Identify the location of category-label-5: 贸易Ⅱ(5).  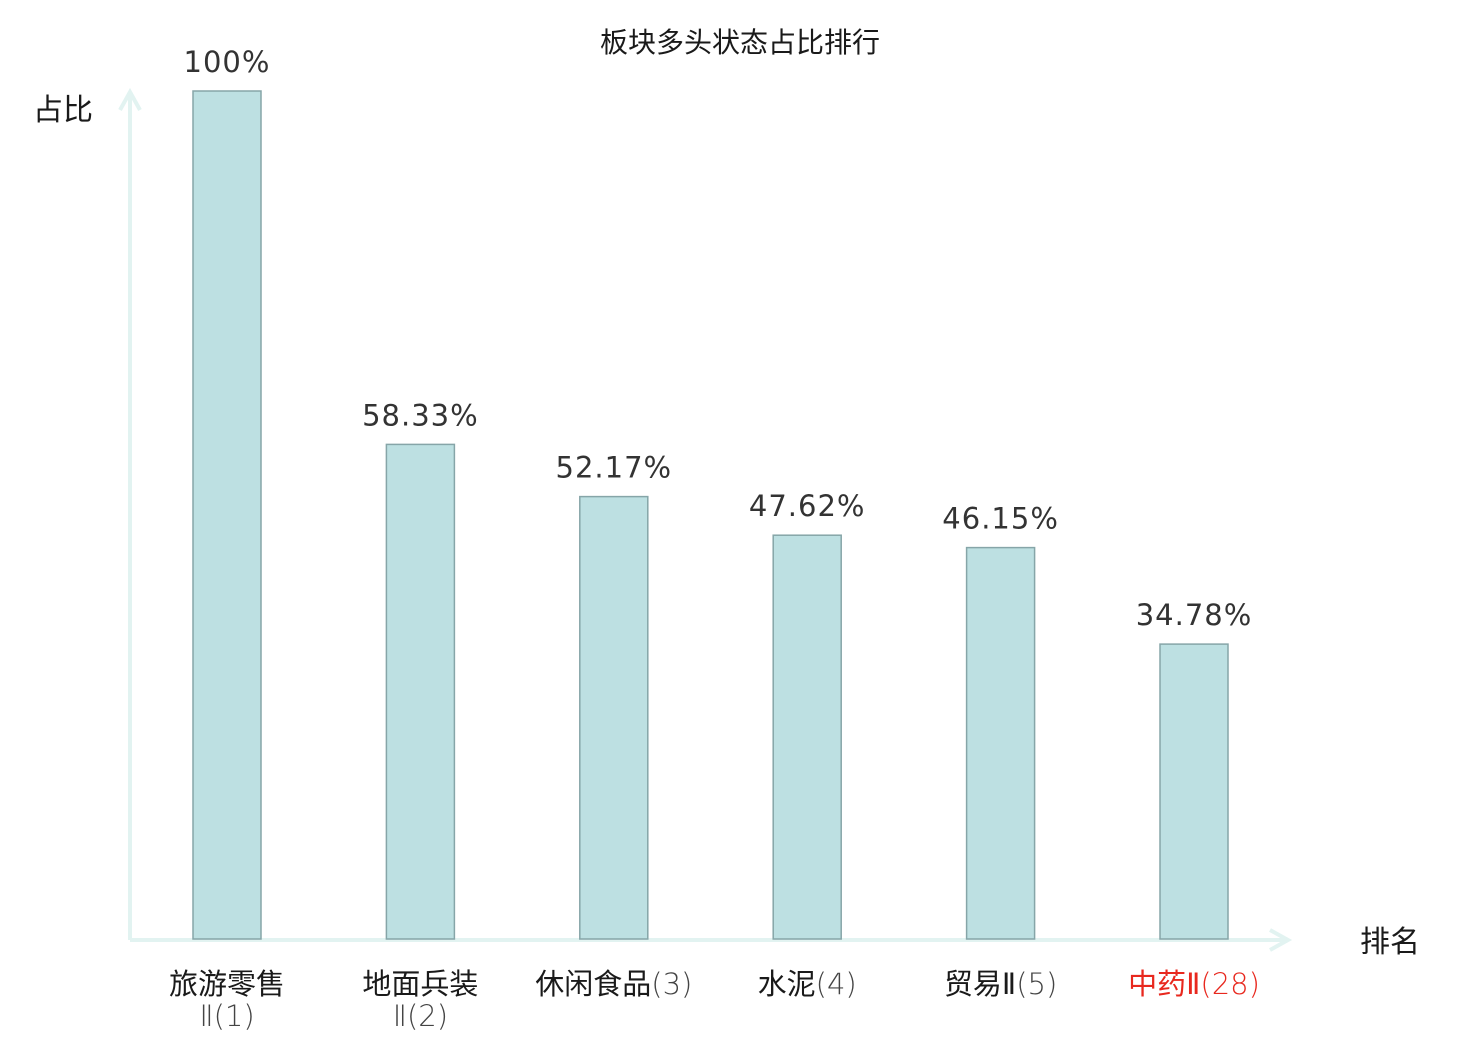
(1000, 984).